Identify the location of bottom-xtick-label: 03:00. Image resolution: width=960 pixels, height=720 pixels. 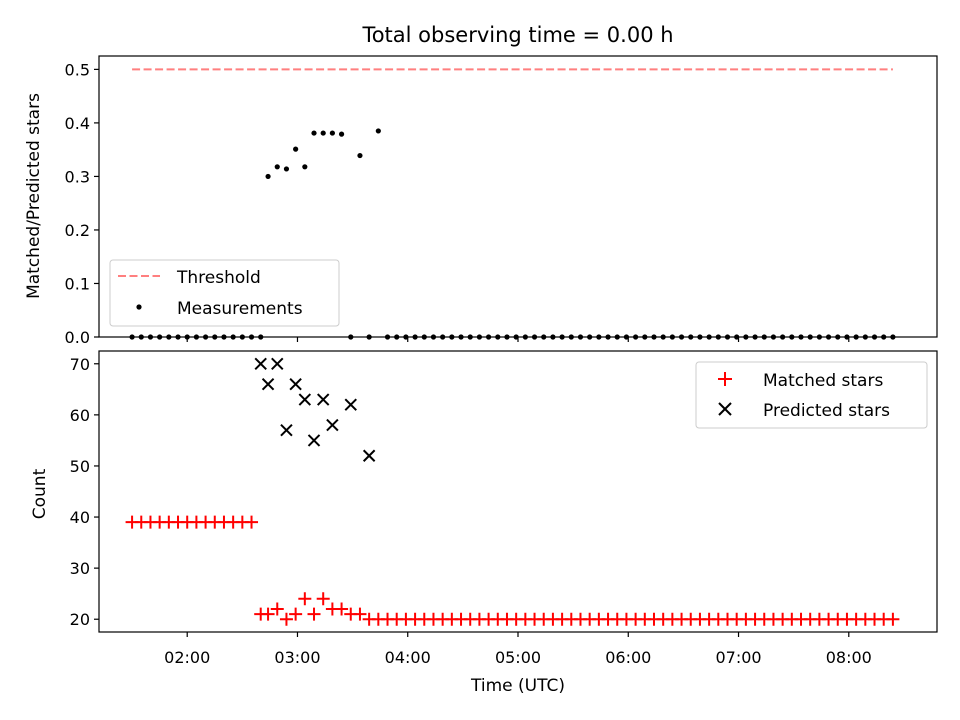
(297, 657).